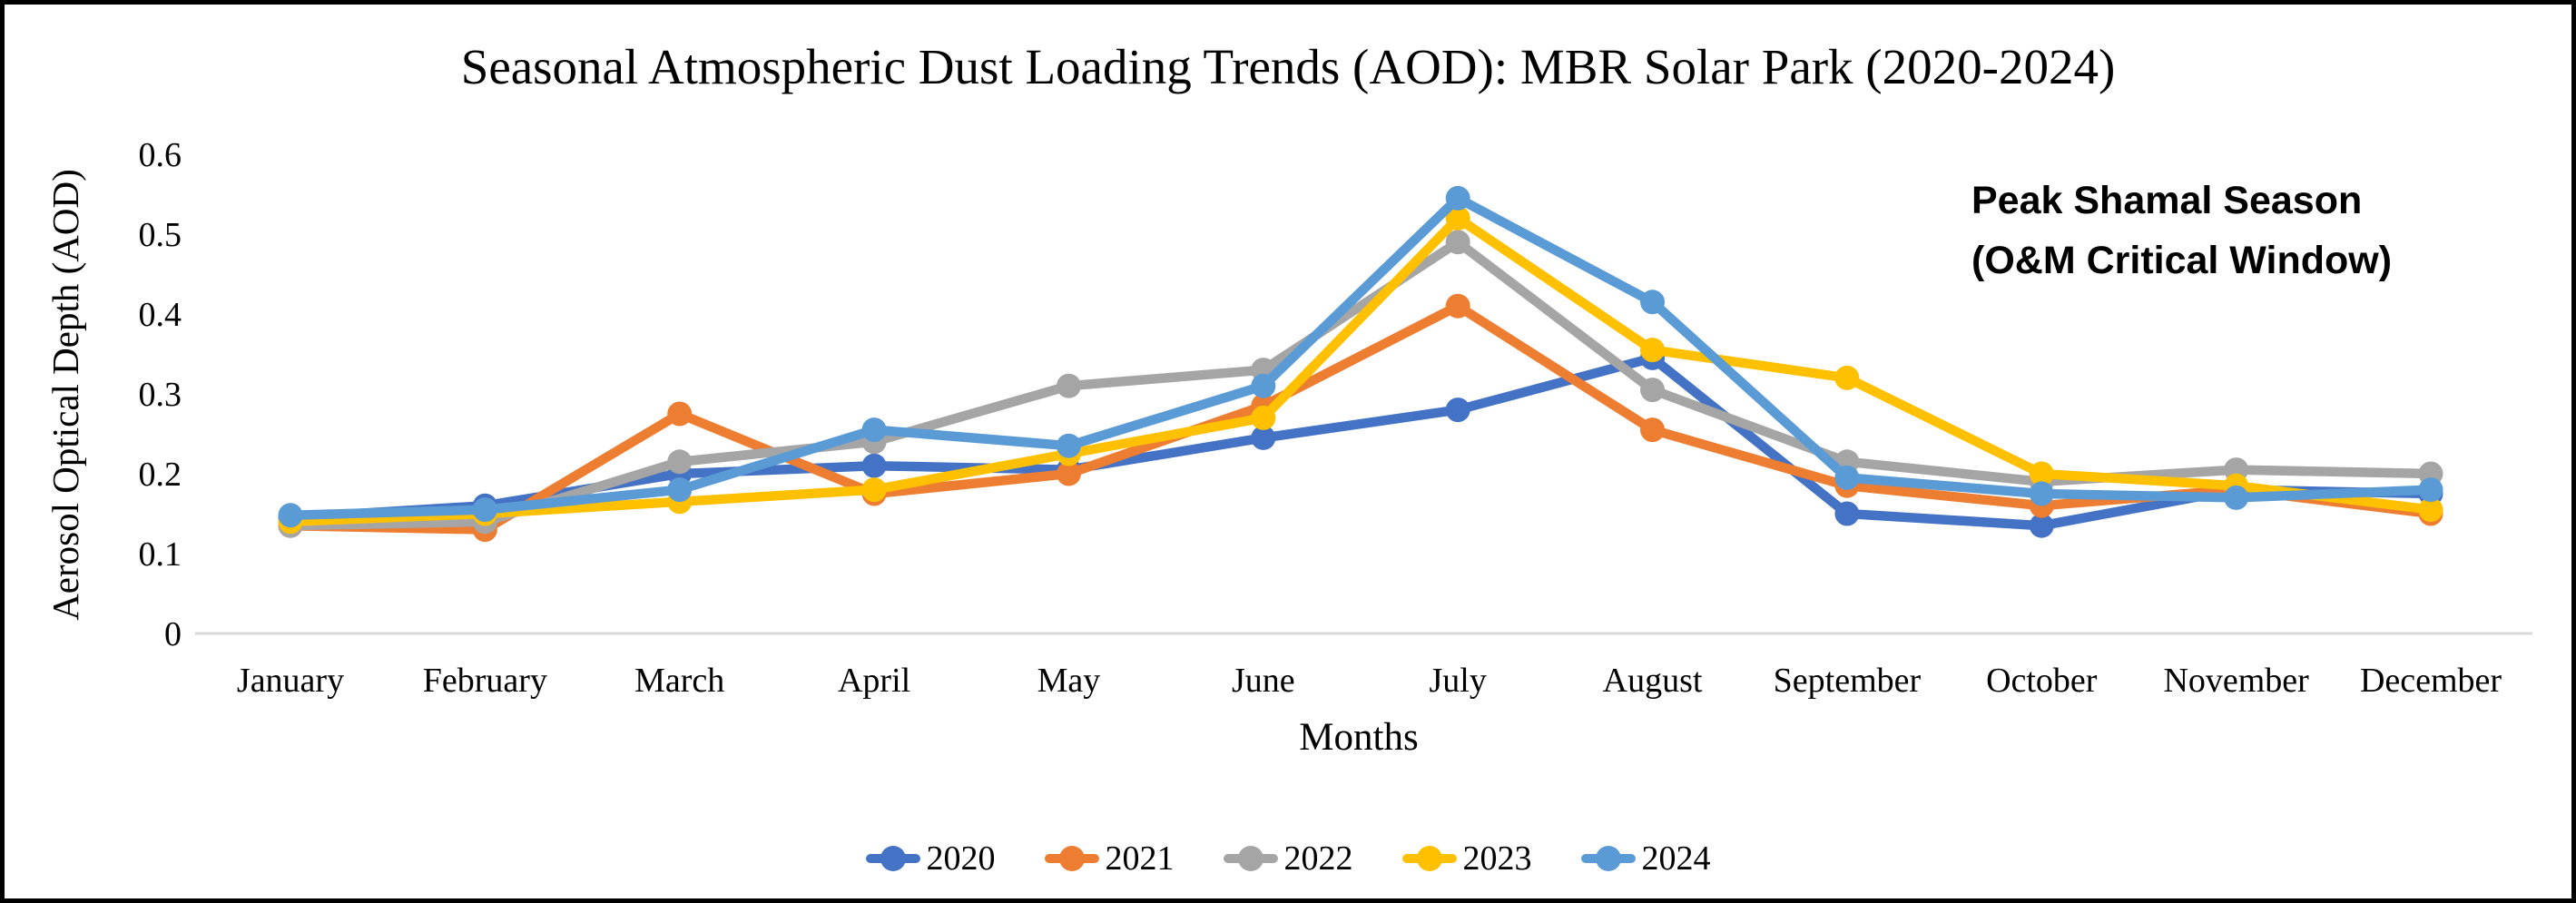  I want to click on legend-label: 2021, so click(1140, 858).